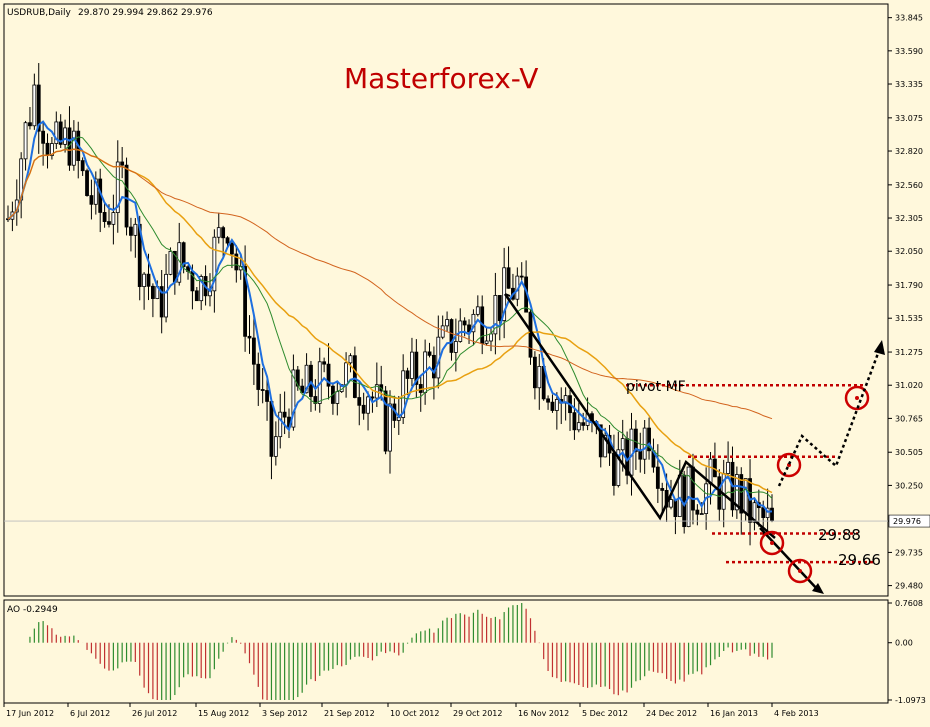  I want to click on indicator-label: AO -0.2949, so click(32, 610).